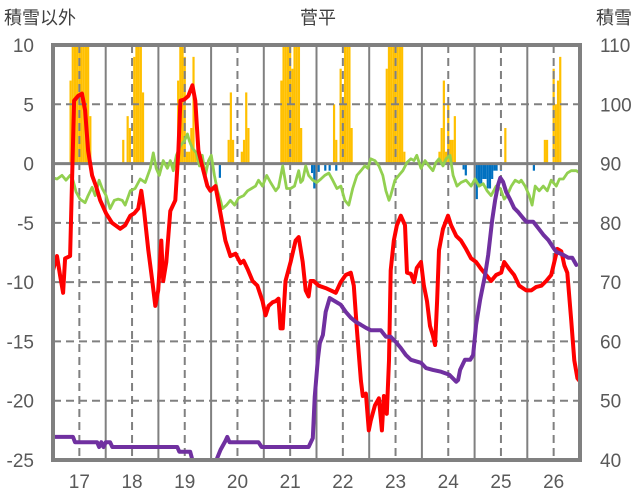  I want to click on x-tick-label: 26, so click(553, 482).